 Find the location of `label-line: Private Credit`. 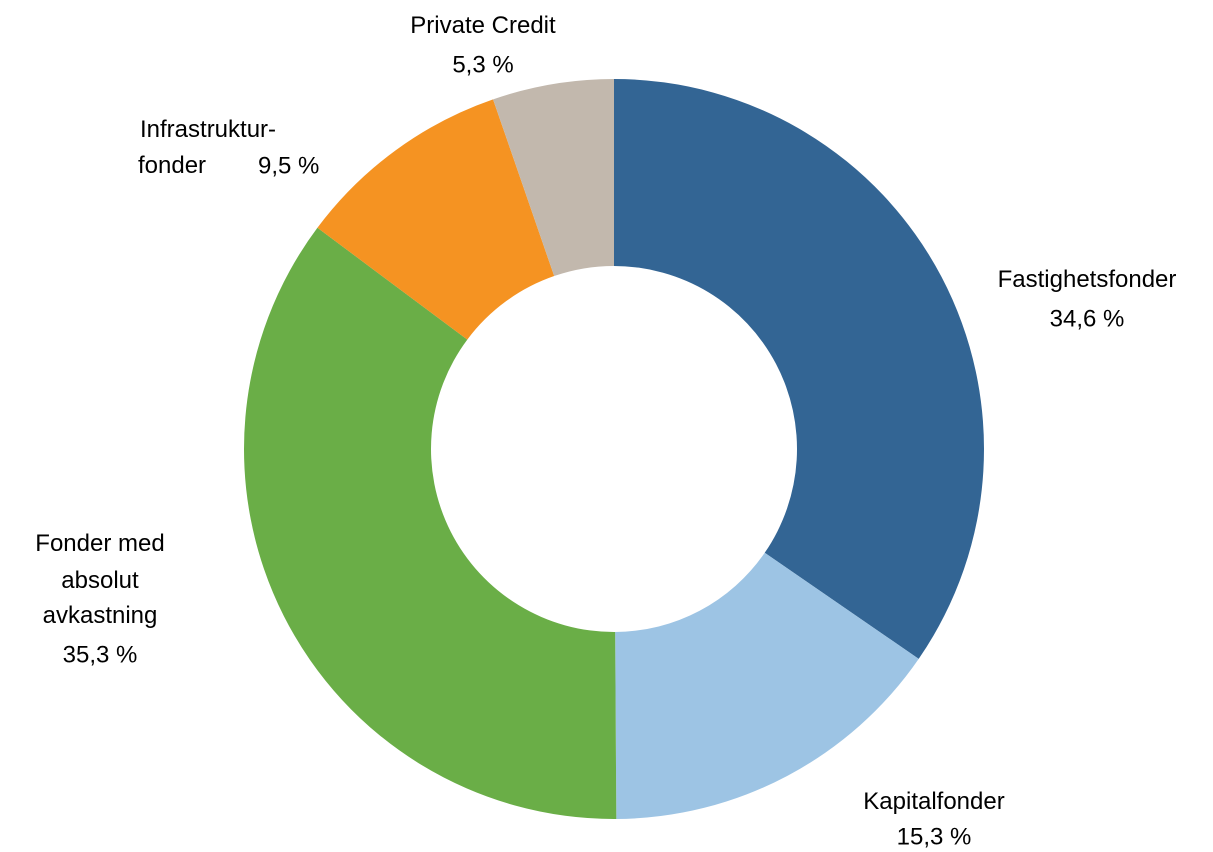

label-line: Private Credit is located at coordinates (483, 25).